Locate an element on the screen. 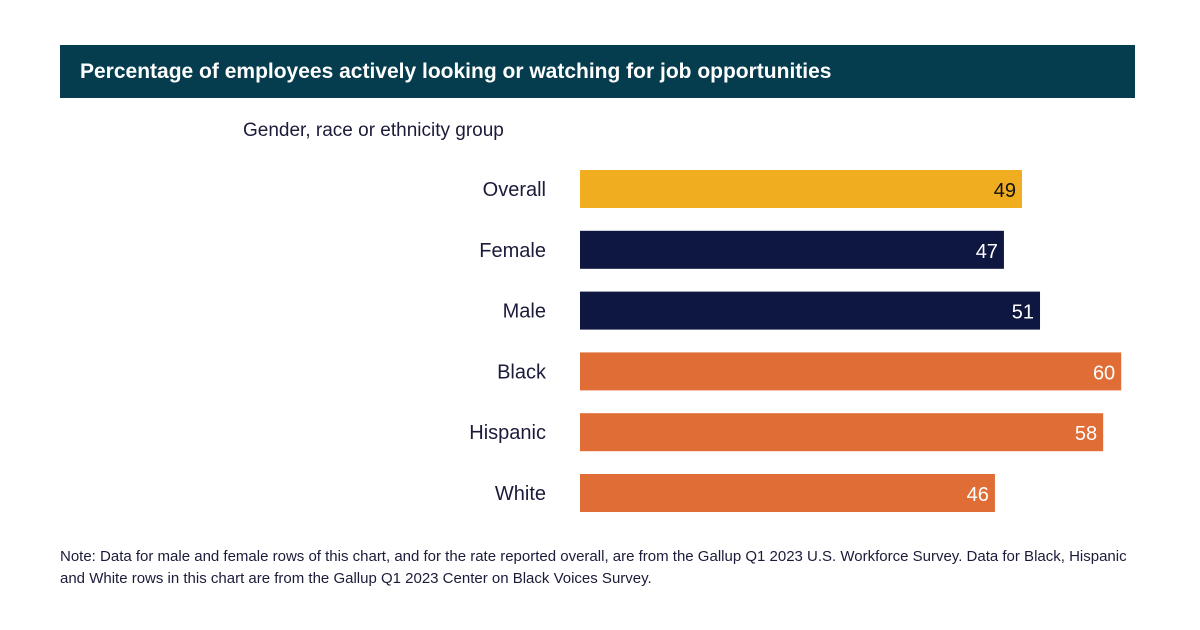  bar-white is located at coordinates (787, 493).